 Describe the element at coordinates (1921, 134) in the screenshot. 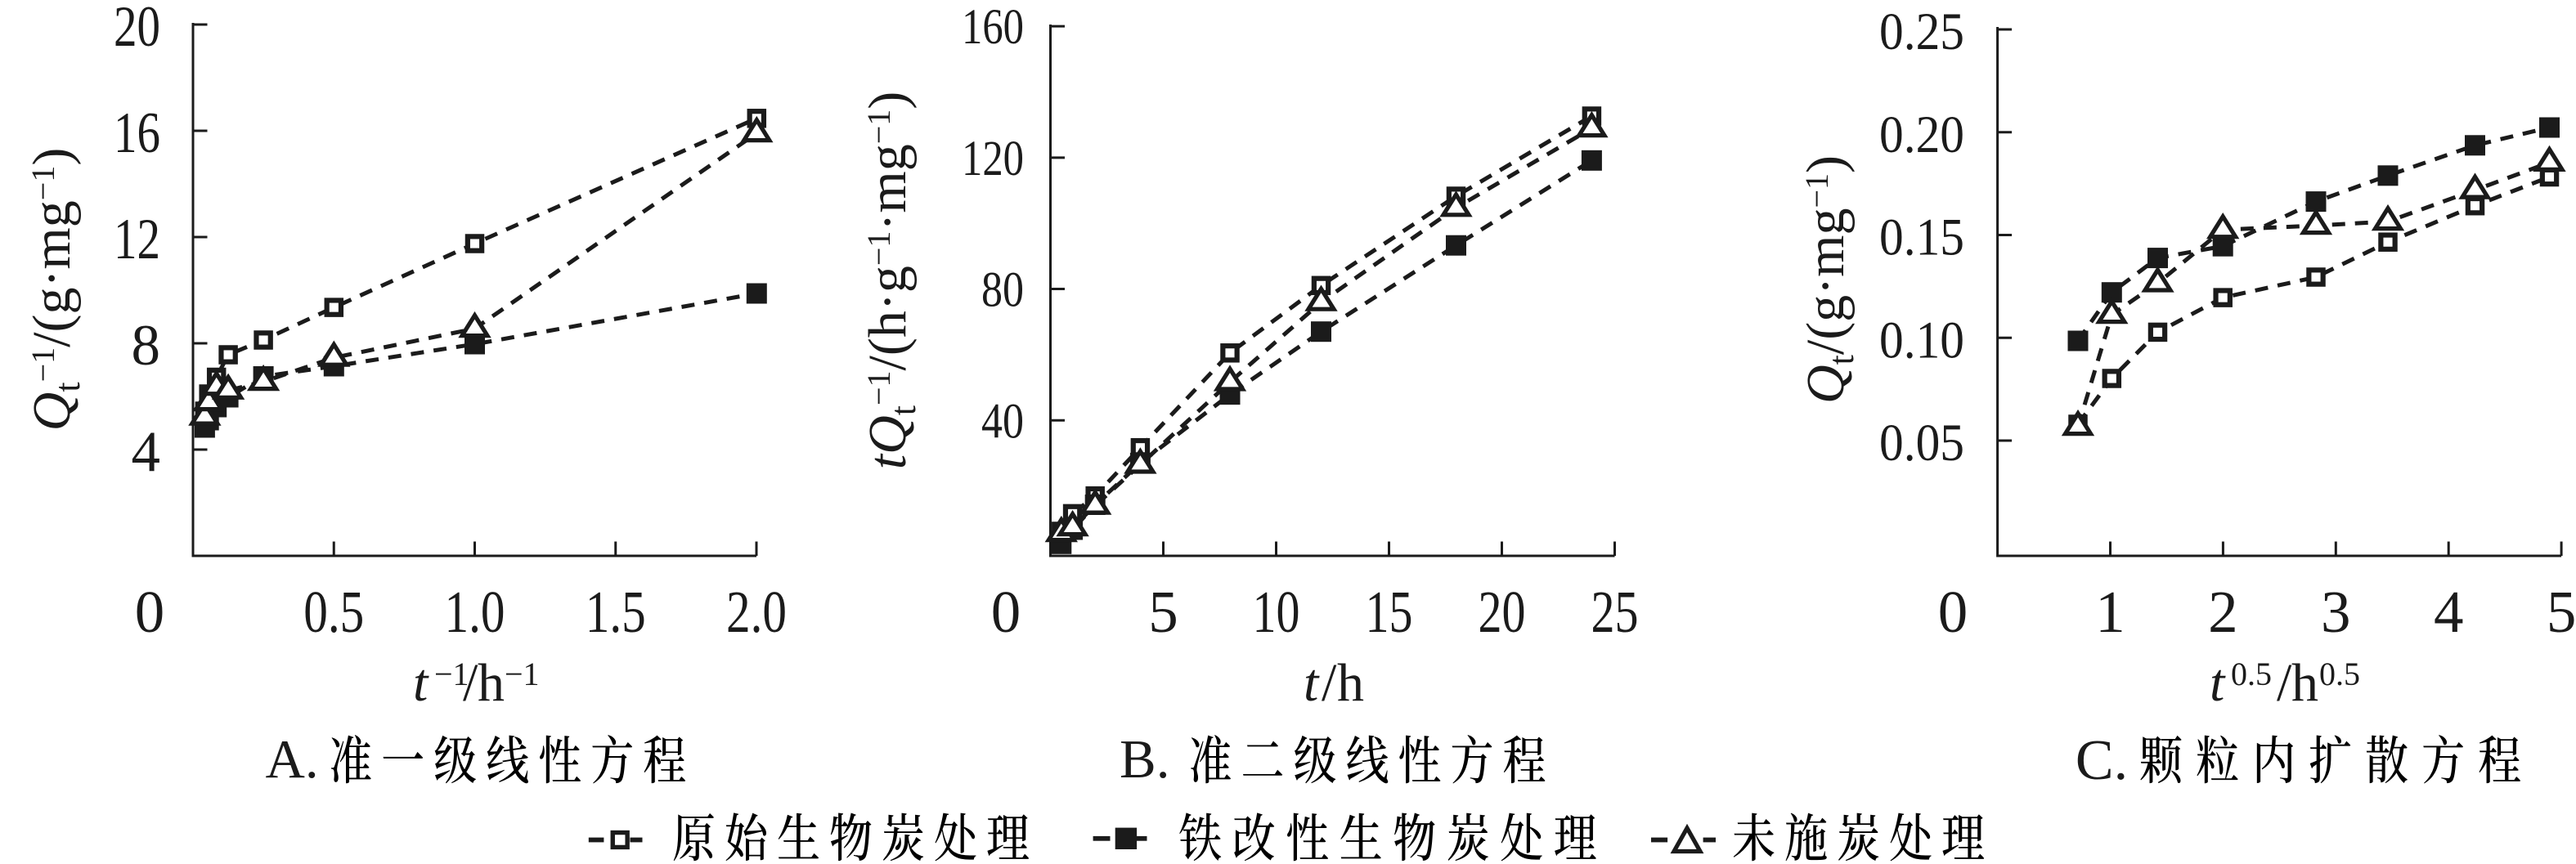

I see `svg-text: 0.20` at that location.